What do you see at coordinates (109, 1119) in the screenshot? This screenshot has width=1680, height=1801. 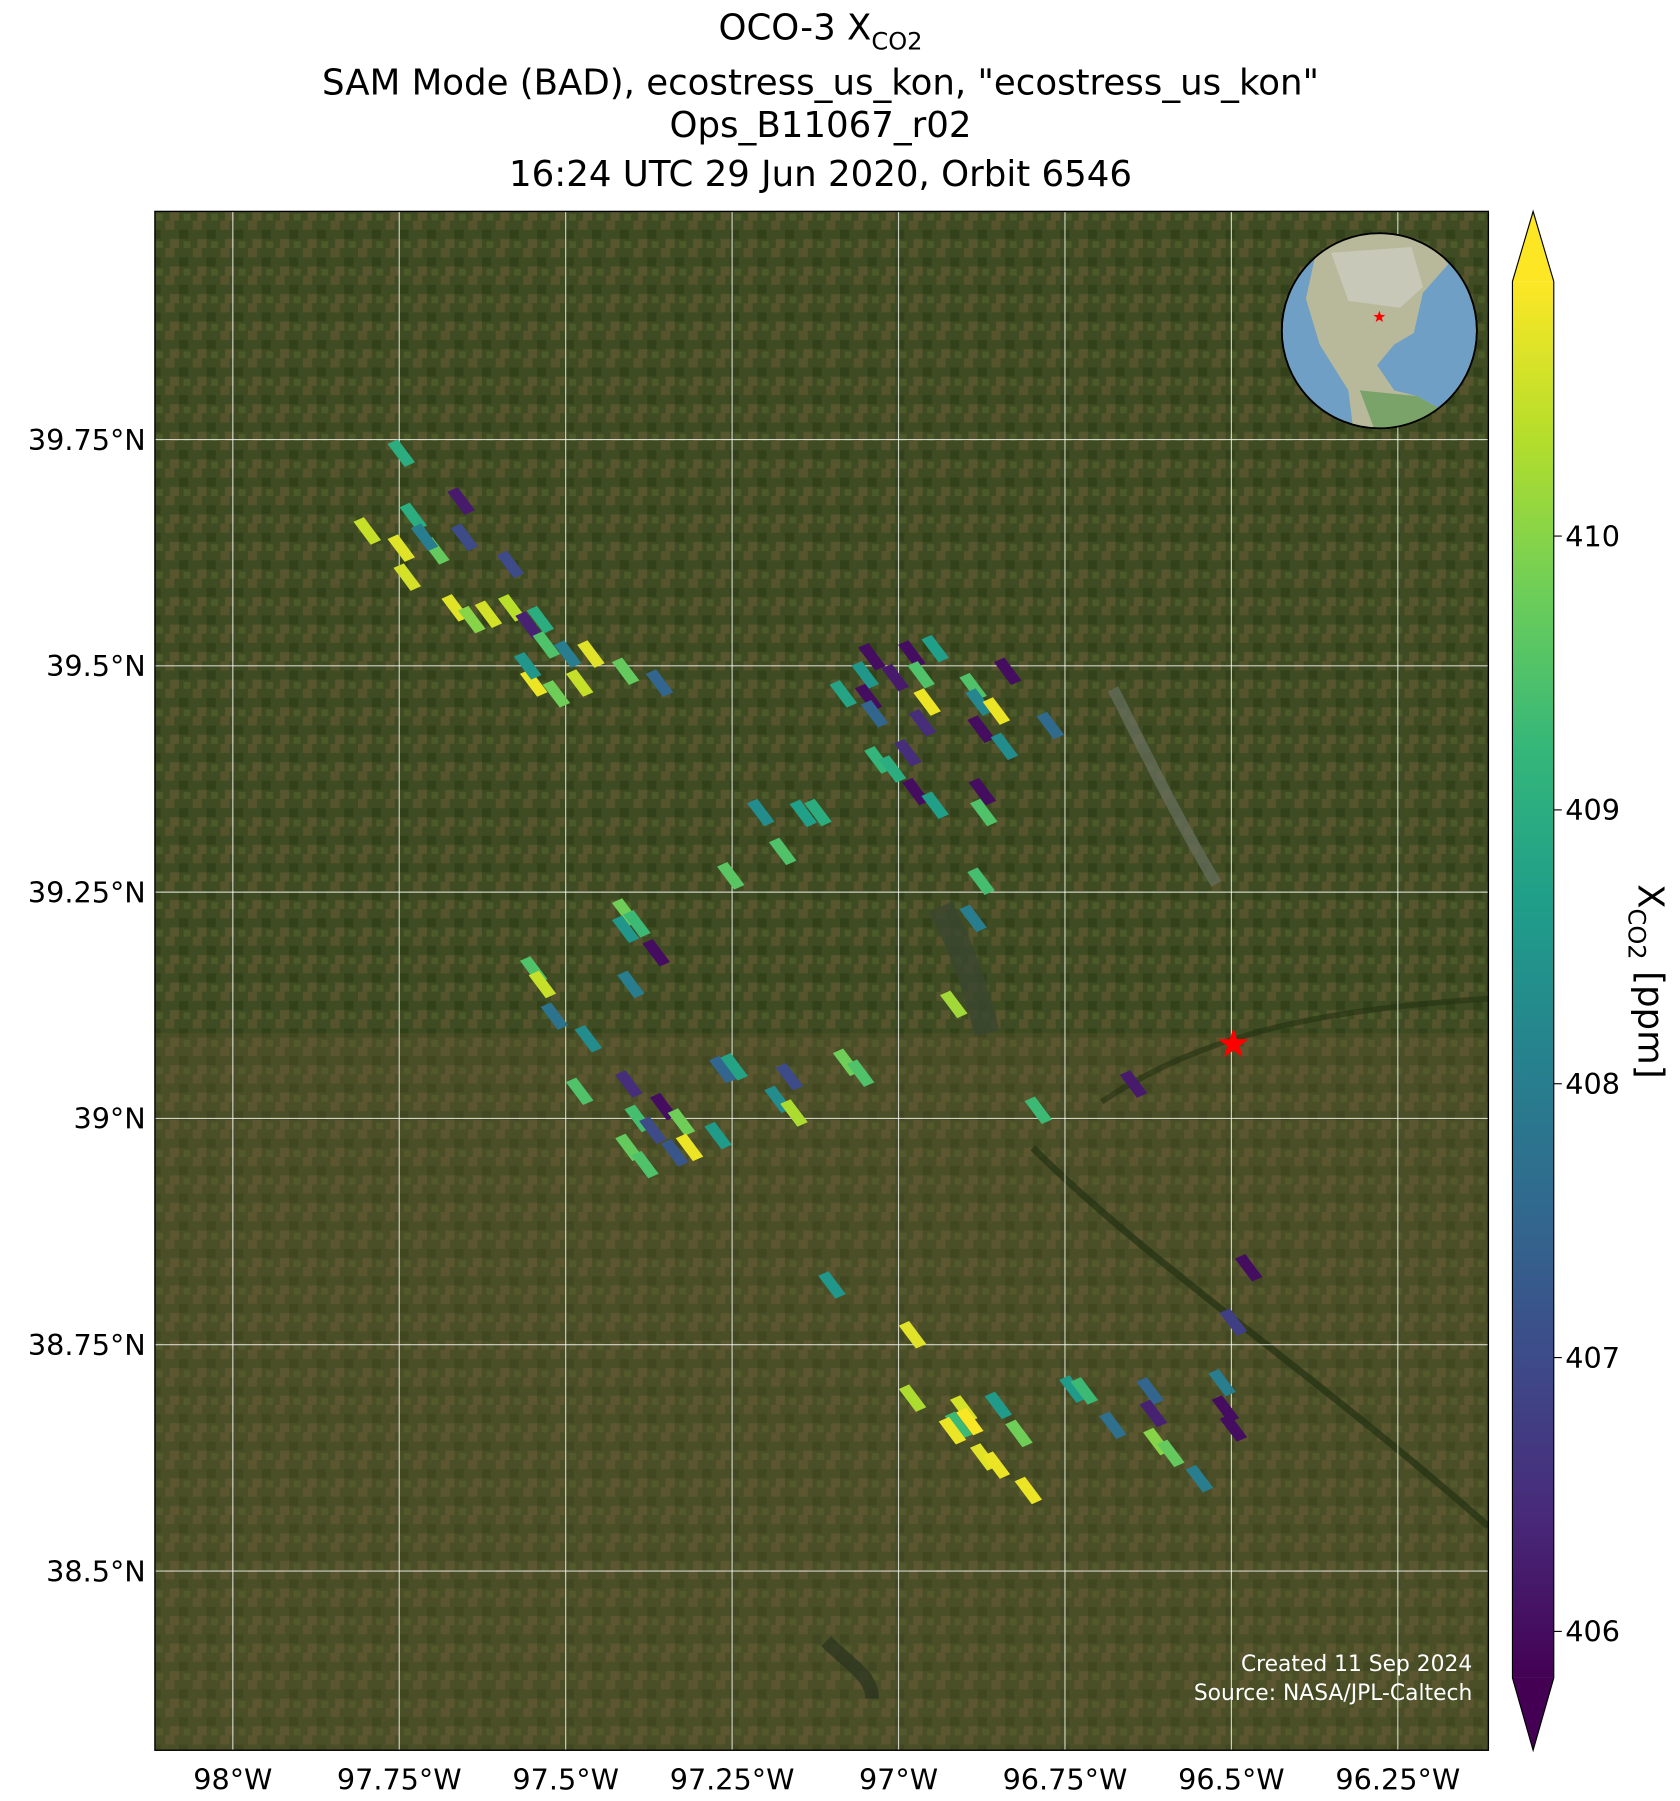 I see `y-tick-label: 39°N` at bounding box center [109, 1119].